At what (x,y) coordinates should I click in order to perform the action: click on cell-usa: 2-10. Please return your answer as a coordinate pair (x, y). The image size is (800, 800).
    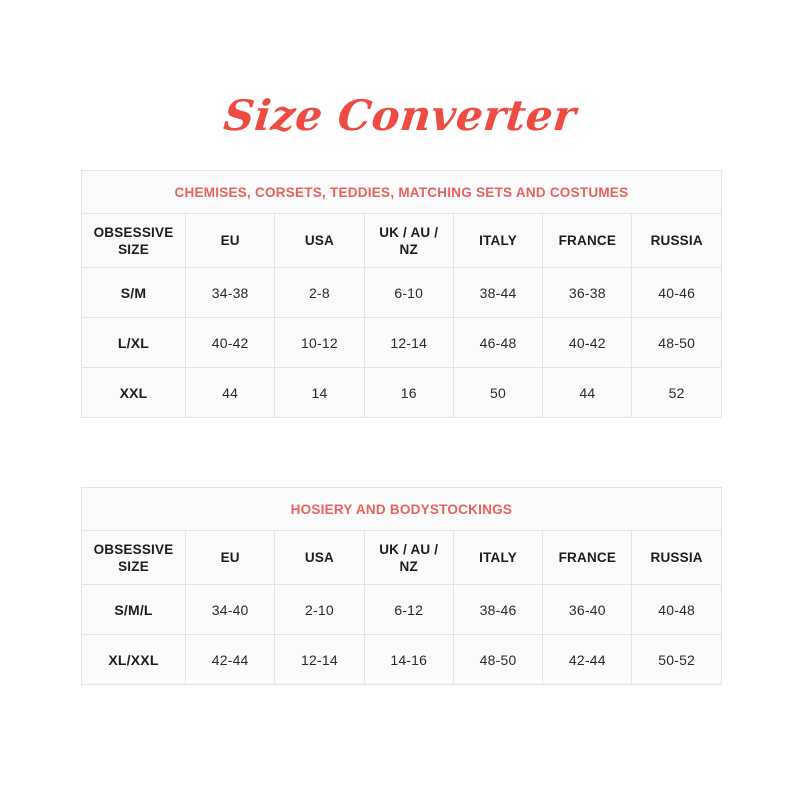
    Looking at the image, I should click on (319, 609).